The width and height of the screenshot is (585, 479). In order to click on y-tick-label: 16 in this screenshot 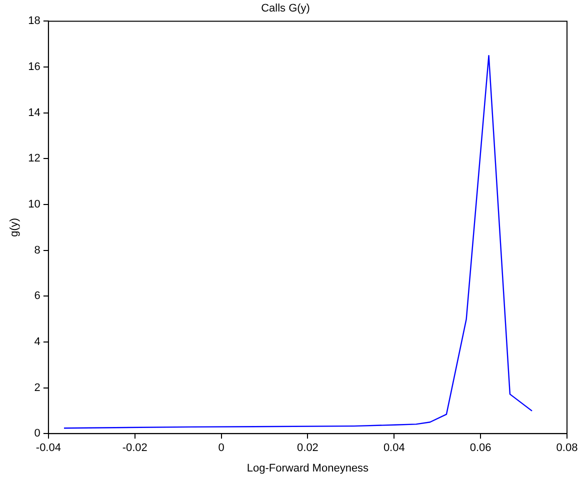, I will do `click(34, 67)`.